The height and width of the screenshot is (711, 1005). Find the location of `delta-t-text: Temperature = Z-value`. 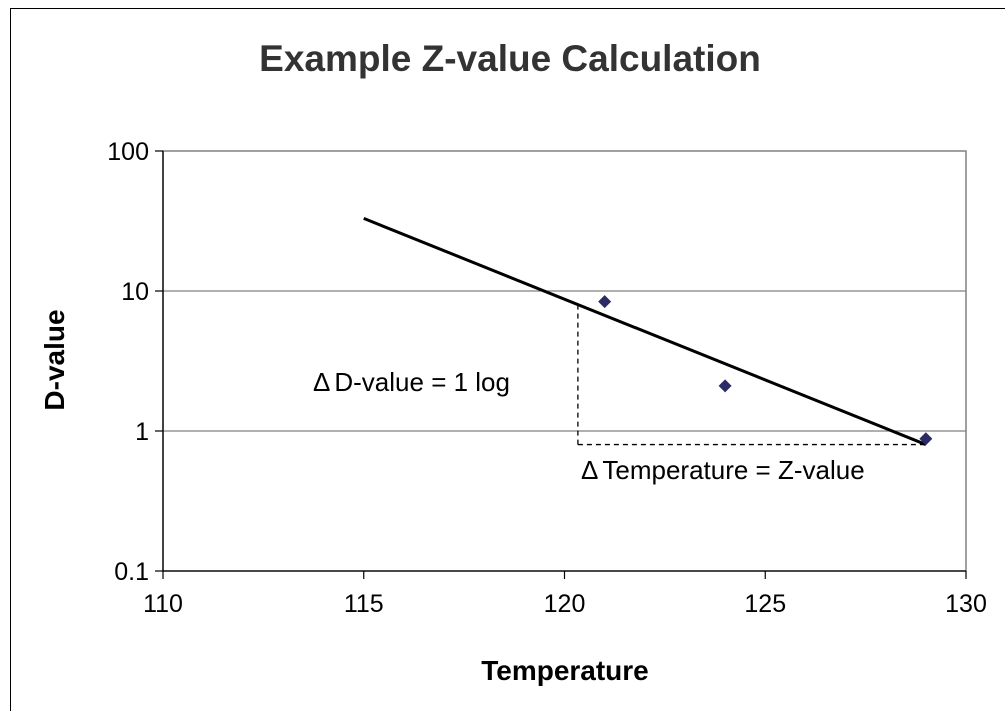

delta-t-text: Temperature = Z-value is located at coordinates (733, 470).